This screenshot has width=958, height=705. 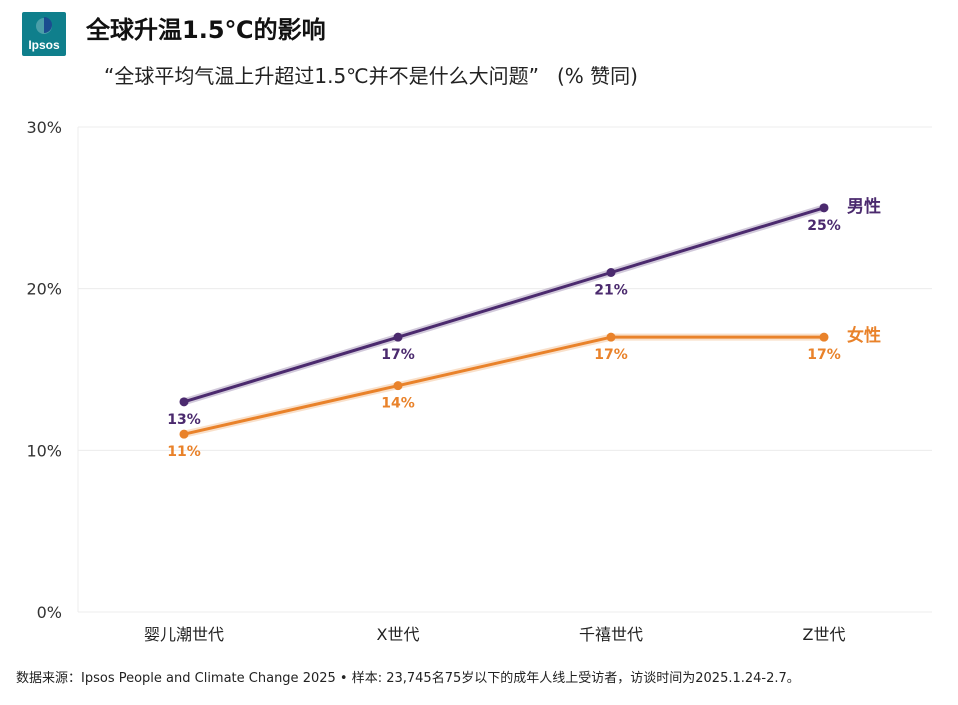 I want to click on x-tick-label: Z世代, so click(x=824, y=634).